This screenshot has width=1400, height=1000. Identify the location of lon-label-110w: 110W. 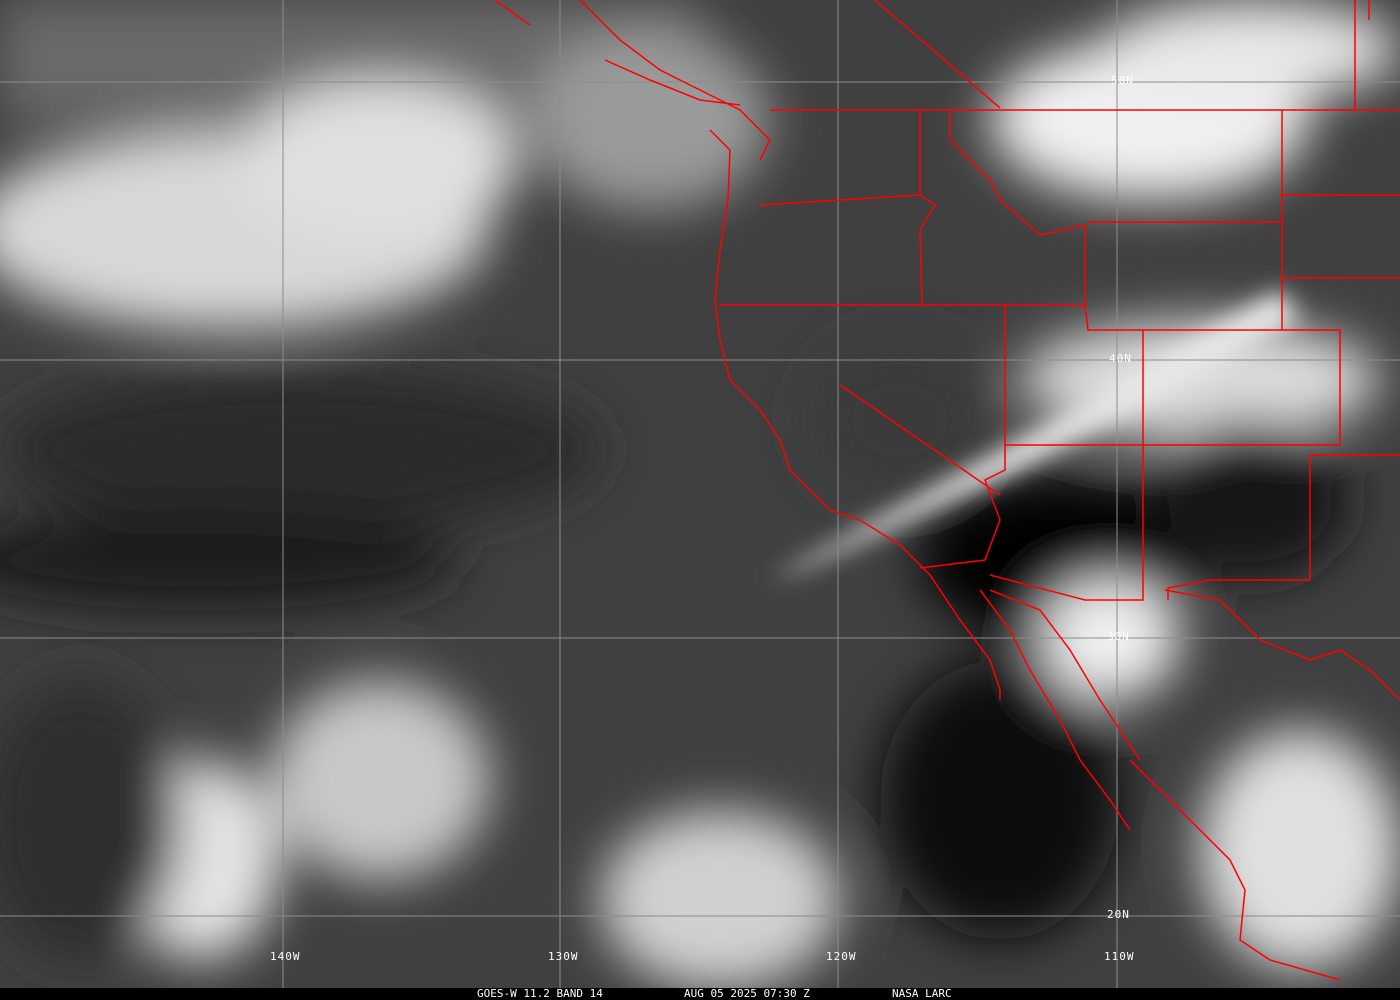
(1119, 956).